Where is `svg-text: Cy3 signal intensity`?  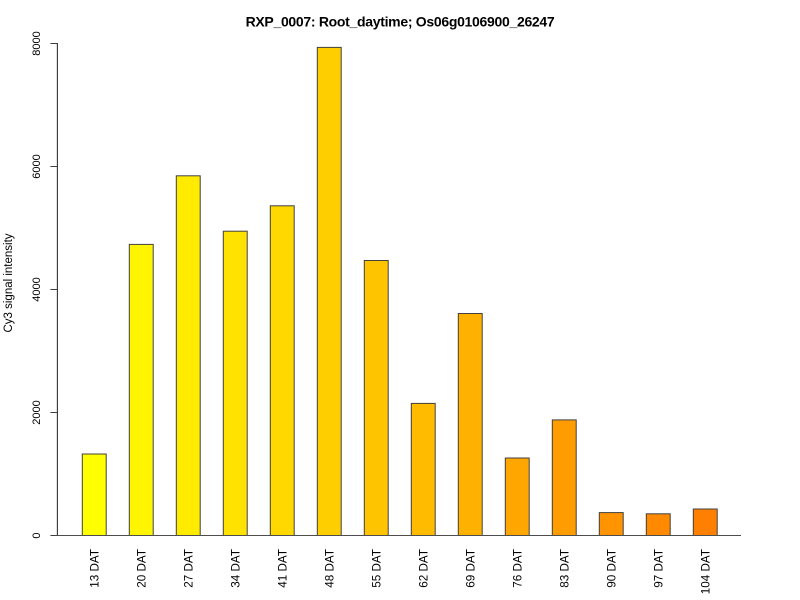 svg-text: Cy3 signal intensity is located at coordinates (9, 282).